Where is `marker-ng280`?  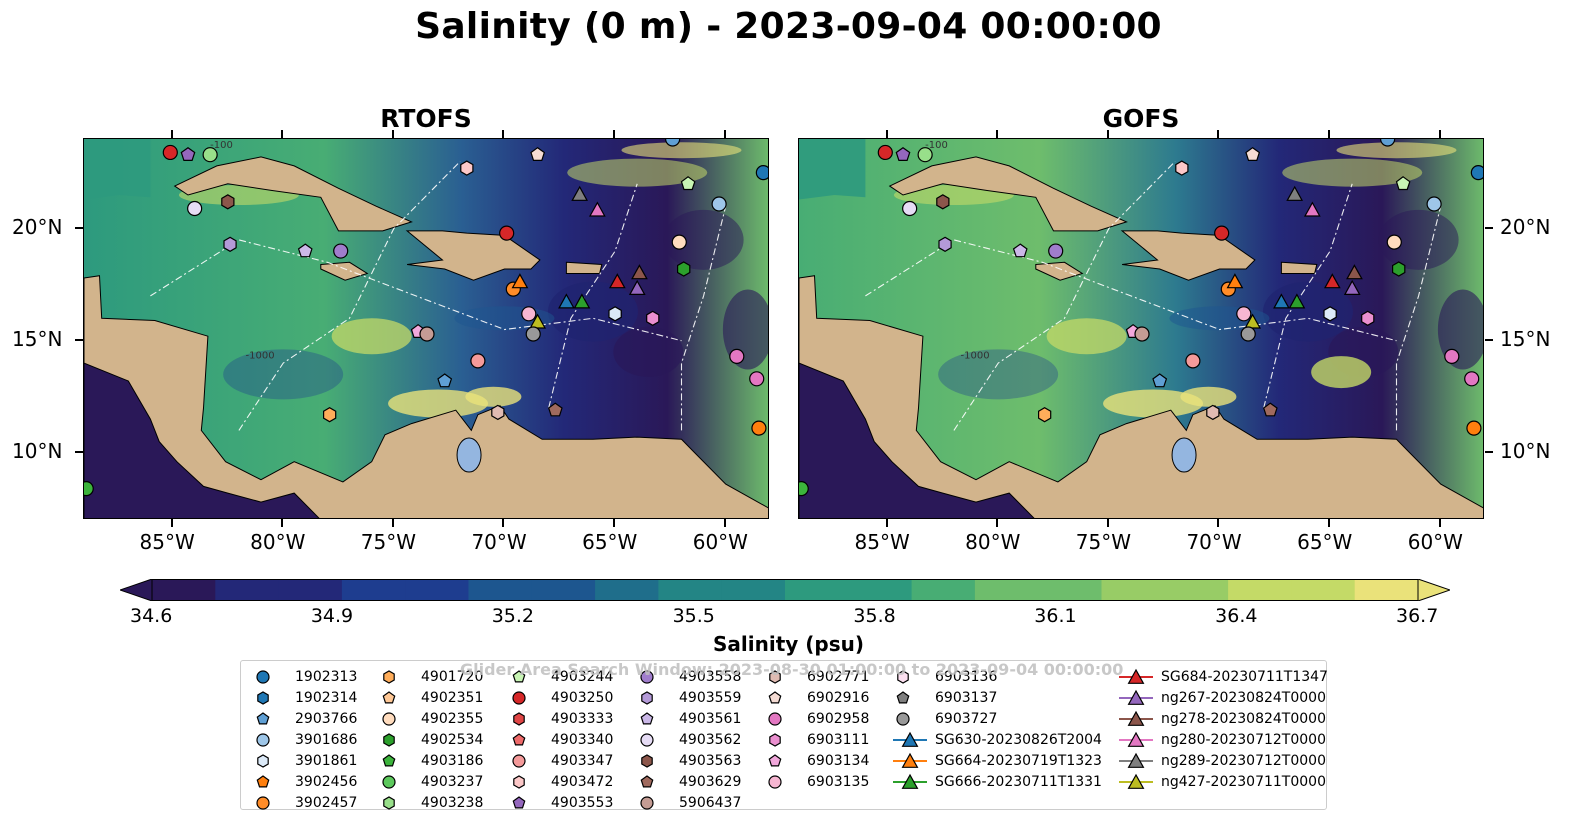 marker-ng280 is located at coordinates (597, 209).